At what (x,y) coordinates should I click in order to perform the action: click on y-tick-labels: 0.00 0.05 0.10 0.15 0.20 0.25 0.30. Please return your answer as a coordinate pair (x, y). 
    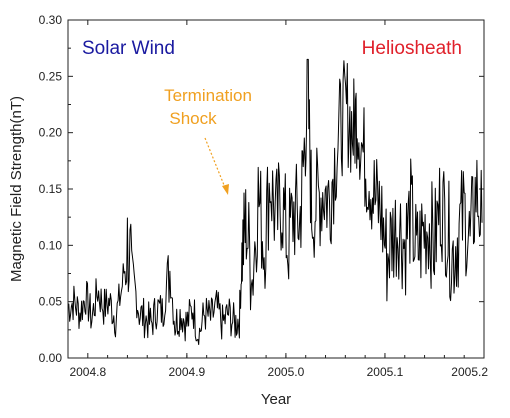
    Looking at the image, I should click on (51, 189).